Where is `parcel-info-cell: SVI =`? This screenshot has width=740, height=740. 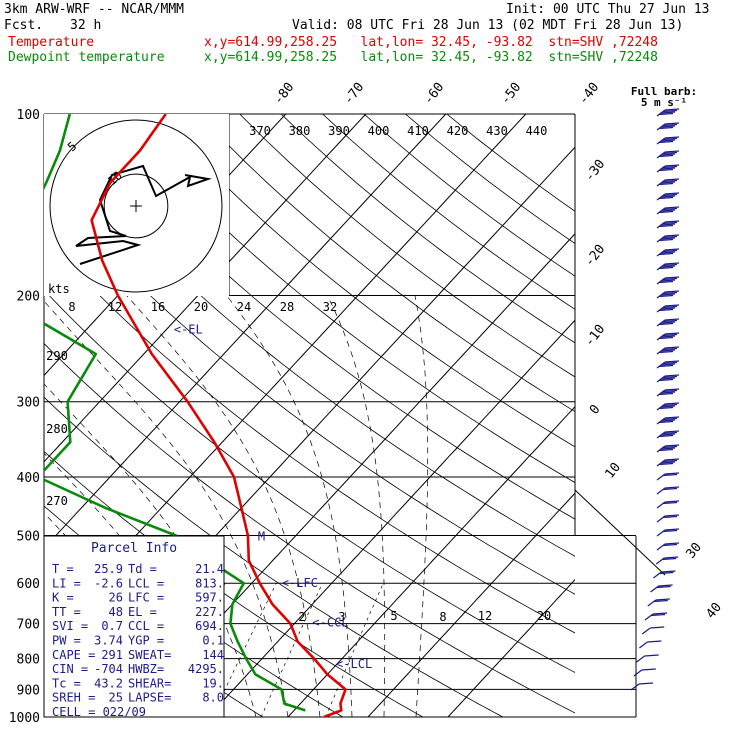
parcel-info-cell: SVI = is located at coordinates (70, 626).